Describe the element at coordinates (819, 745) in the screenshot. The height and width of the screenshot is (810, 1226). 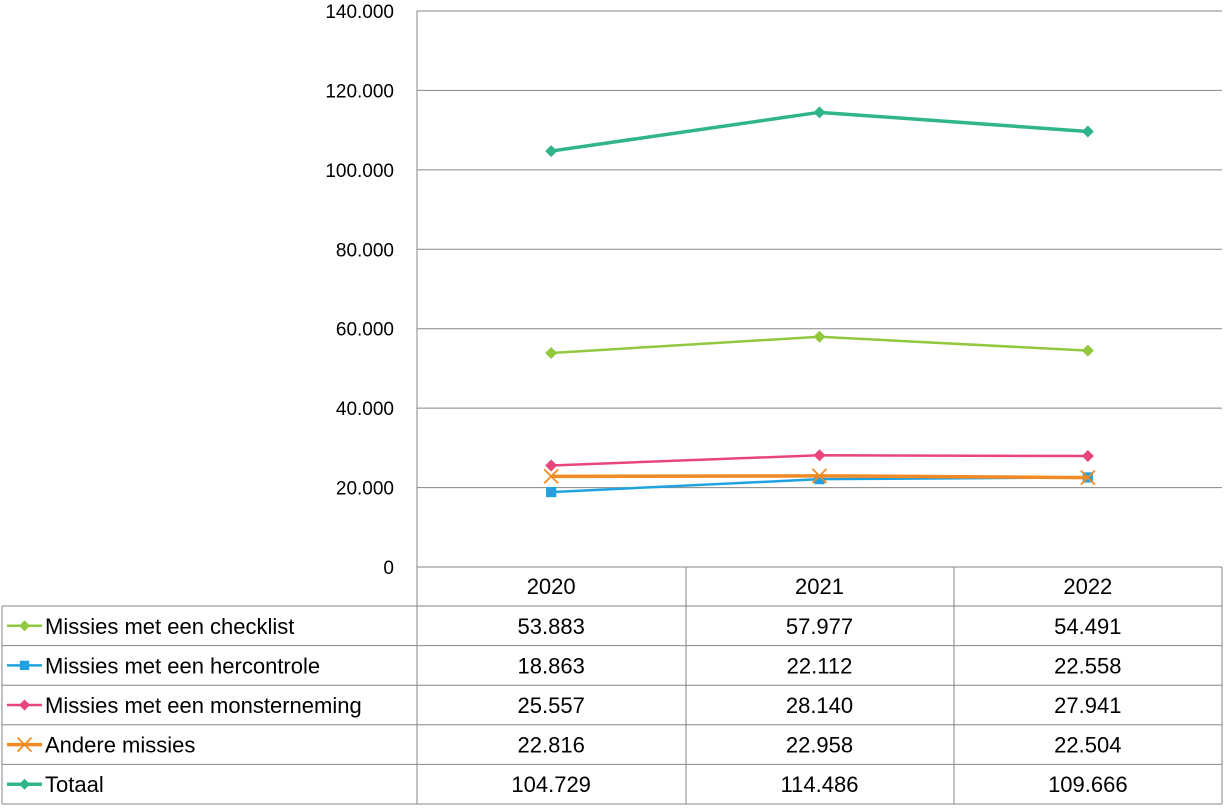
I see `data-table-value: 22.958` at that location.